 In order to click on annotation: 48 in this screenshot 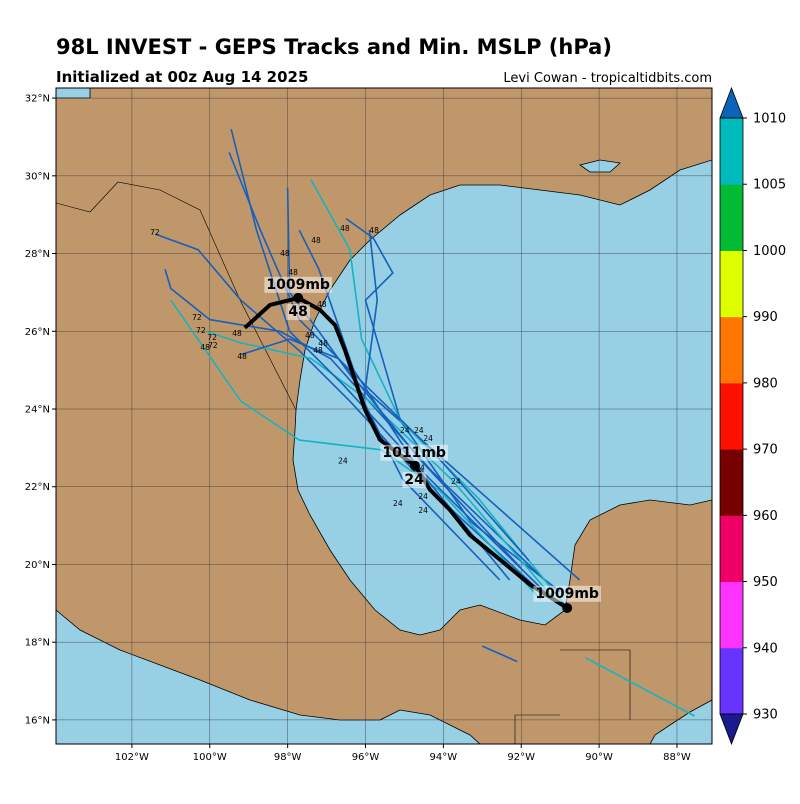, I will do `click(297, 312)`.